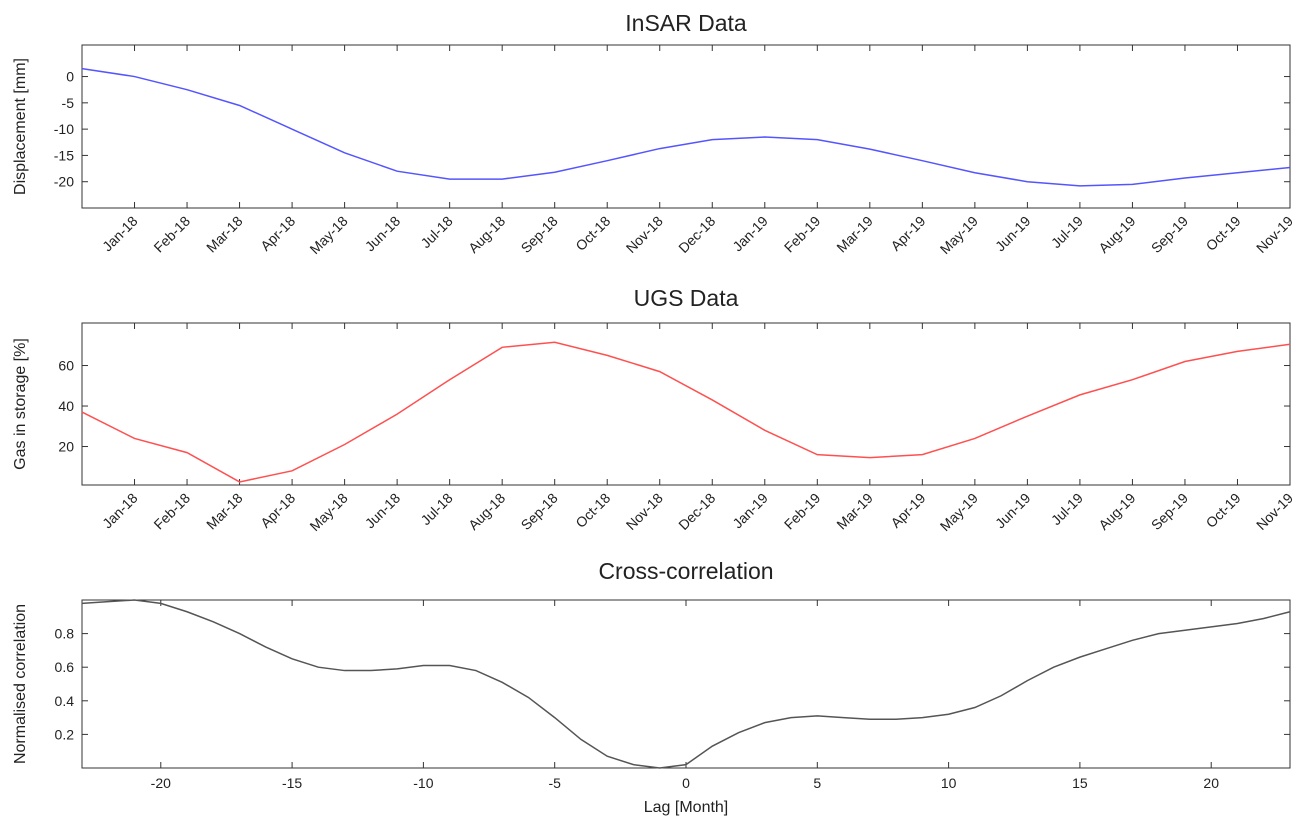 The height and width of the screenshot is (821, 1295). What do you see at coordinates (423, 783) in the screenshot?
I see `x-tick-label: -10` at bounding box center [423, 783].